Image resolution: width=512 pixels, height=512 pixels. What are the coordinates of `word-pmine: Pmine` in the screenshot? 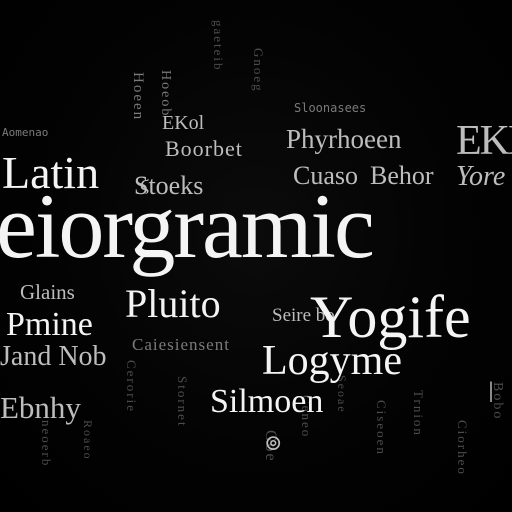 It's located at (49, 324).